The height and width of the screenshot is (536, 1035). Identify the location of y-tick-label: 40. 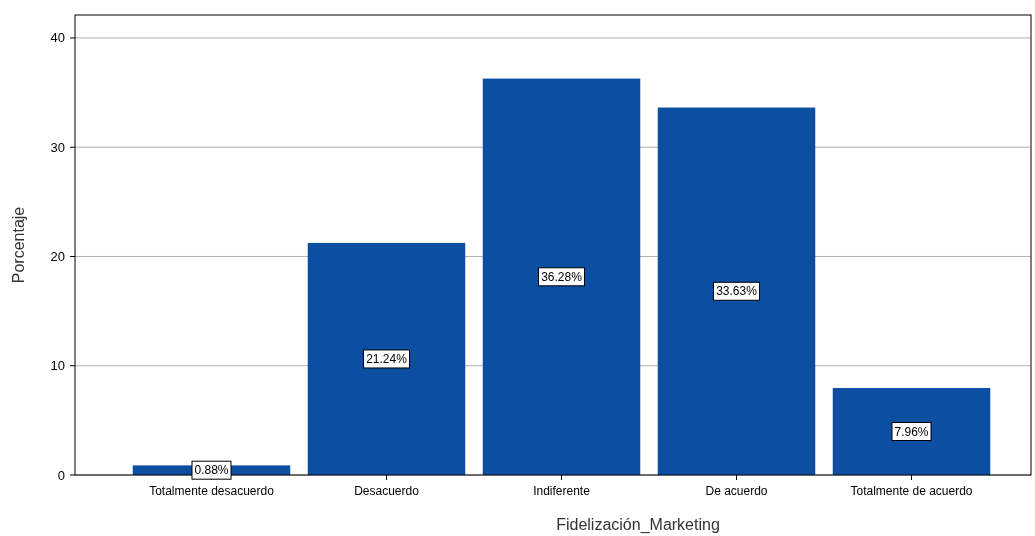
(57, 38).